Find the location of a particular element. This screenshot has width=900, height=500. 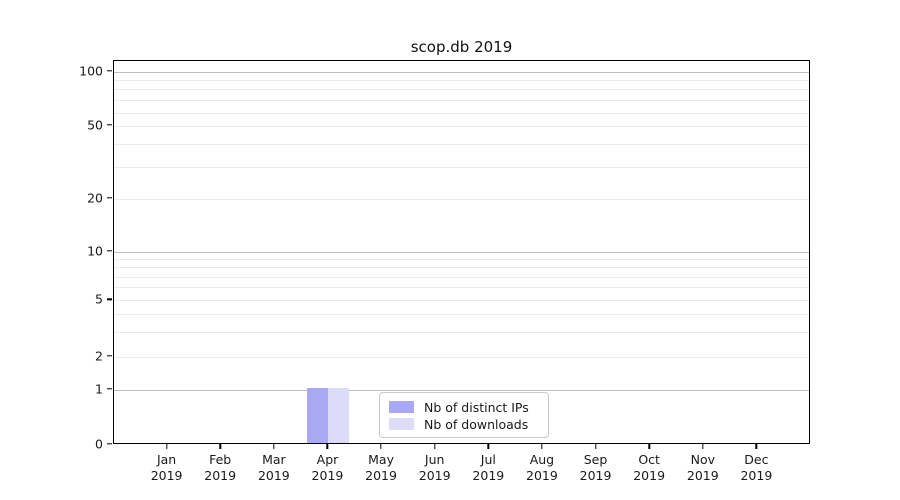

y-tick-label: 100 is located at coordinates (91, 71).